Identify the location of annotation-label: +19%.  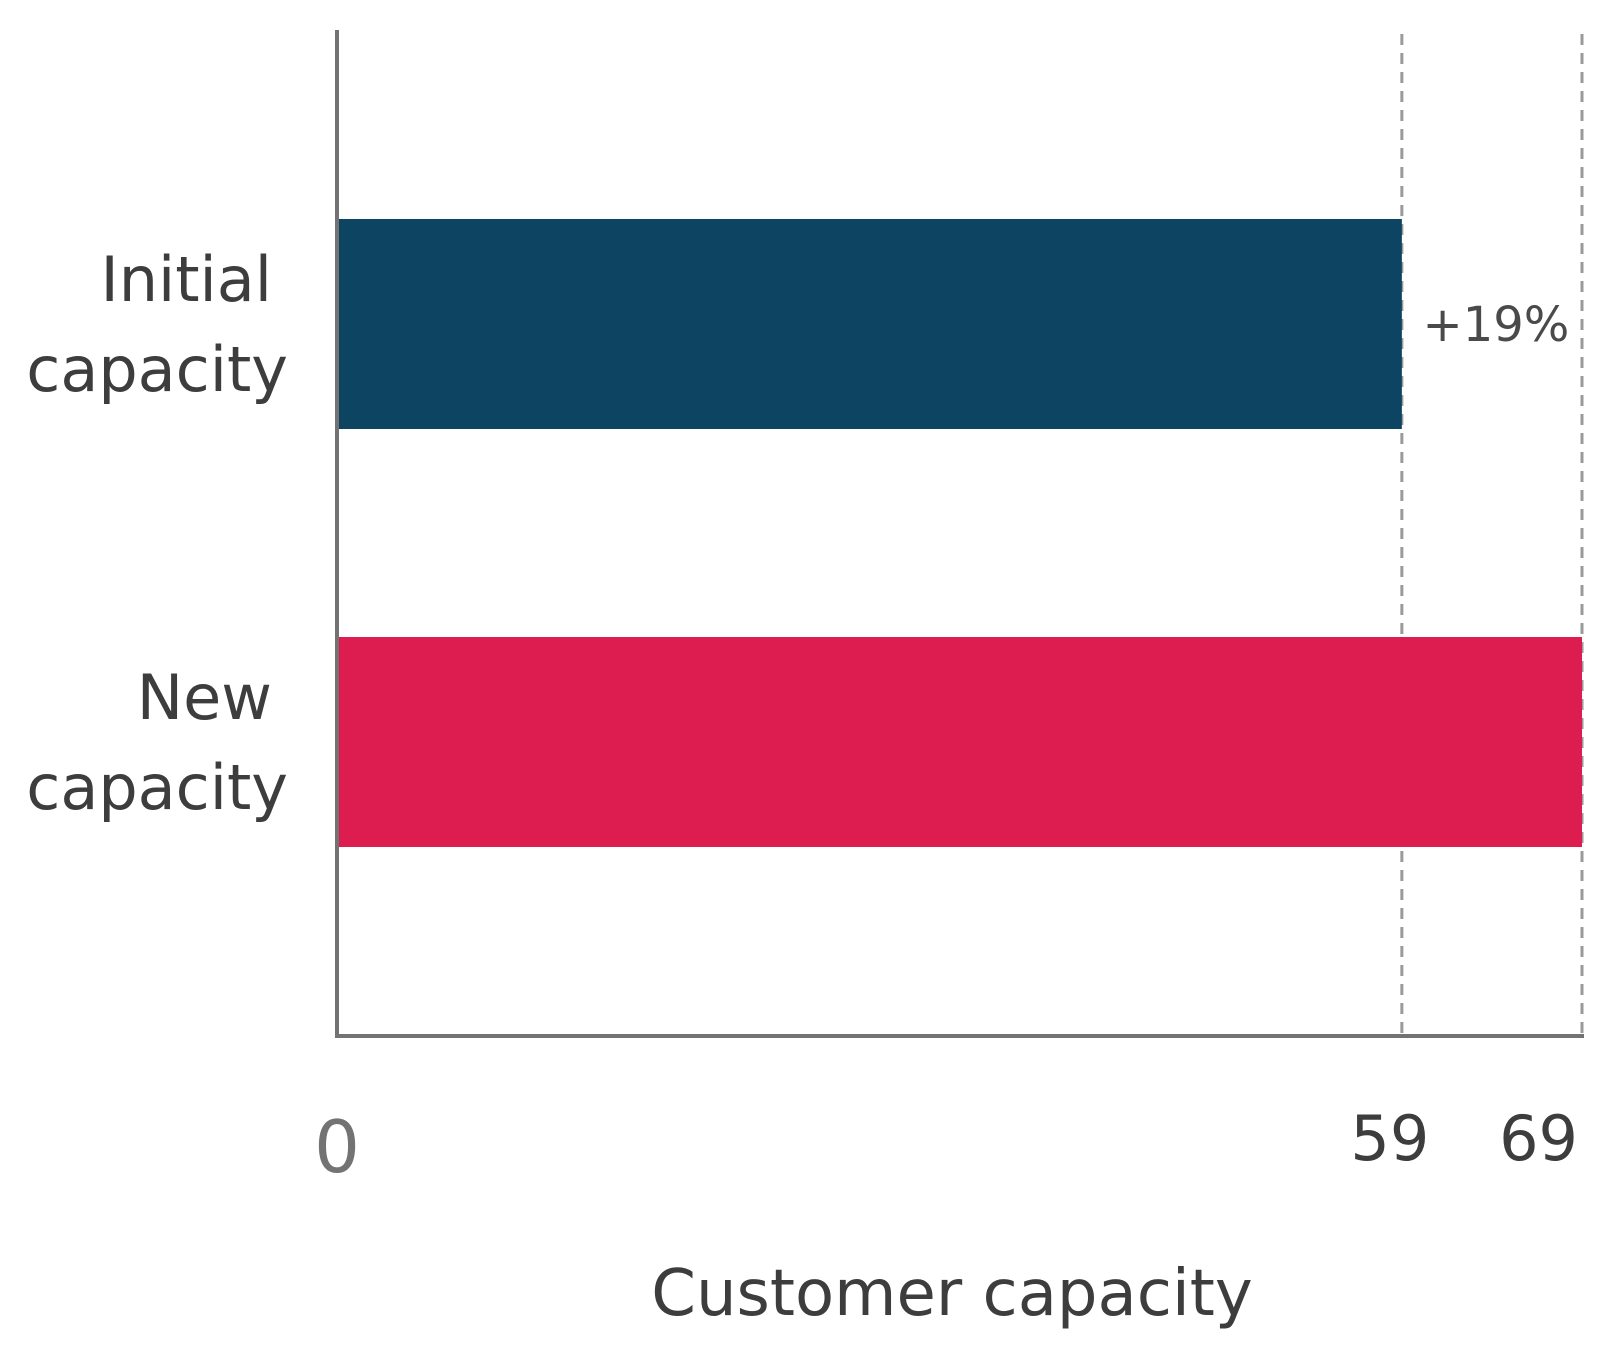
(1495, 325).